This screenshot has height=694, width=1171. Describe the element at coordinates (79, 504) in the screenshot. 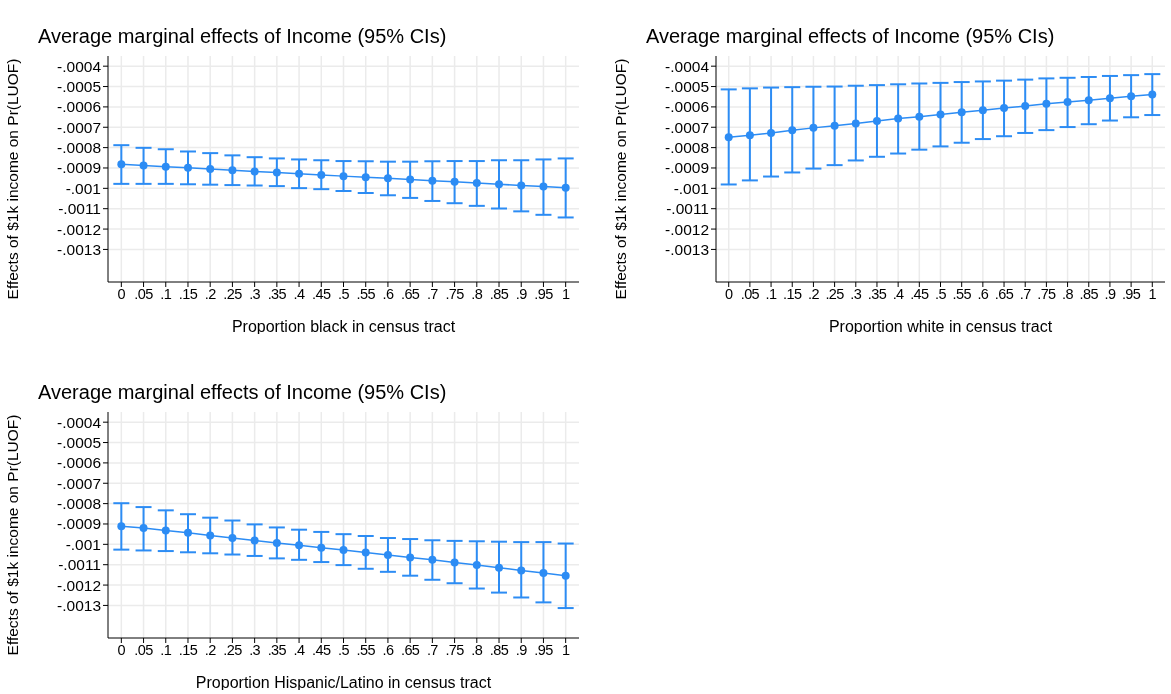

I see `y-tick-label: -.0008` at that location.